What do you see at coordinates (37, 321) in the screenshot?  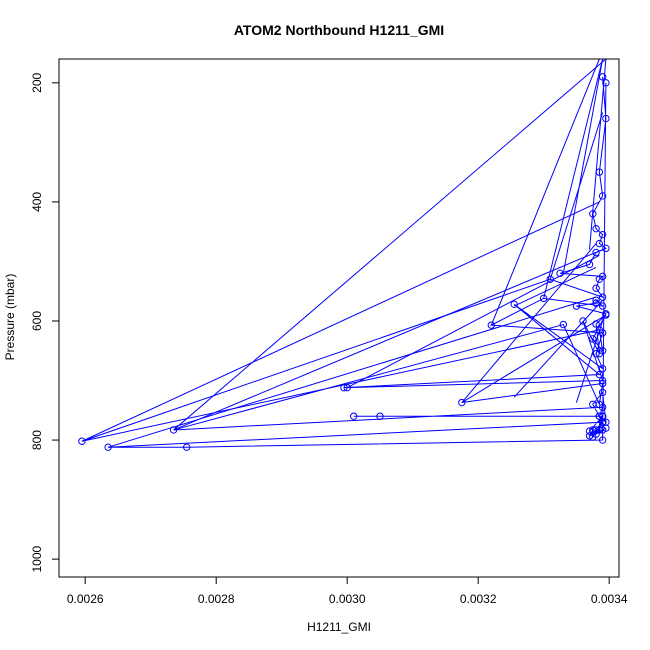 I see `y-tick-label: 600` at bounding box center [37, 321].